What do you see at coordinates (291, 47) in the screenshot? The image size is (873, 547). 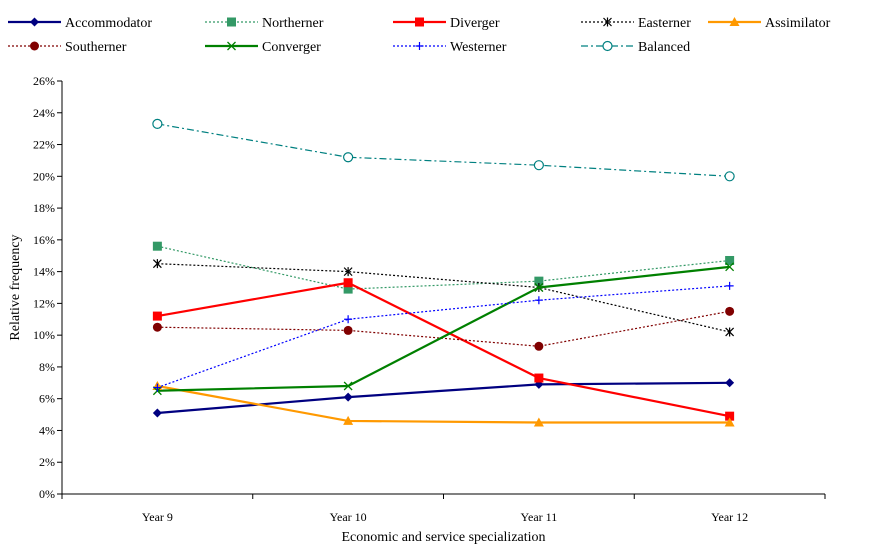 I see `legend-label: Converger` at bounding box center [291, 47].